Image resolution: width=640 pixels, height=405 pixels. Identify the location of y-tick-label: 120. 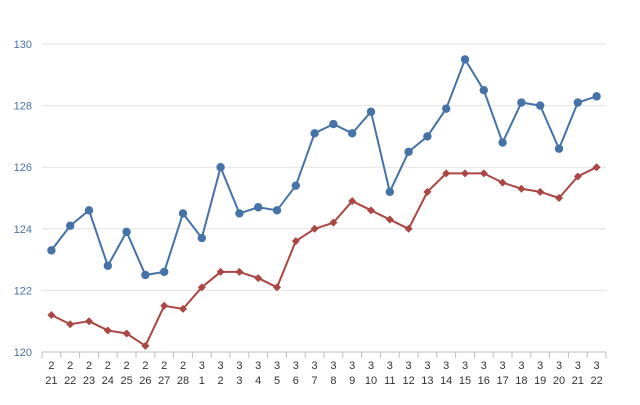
(23, 353).